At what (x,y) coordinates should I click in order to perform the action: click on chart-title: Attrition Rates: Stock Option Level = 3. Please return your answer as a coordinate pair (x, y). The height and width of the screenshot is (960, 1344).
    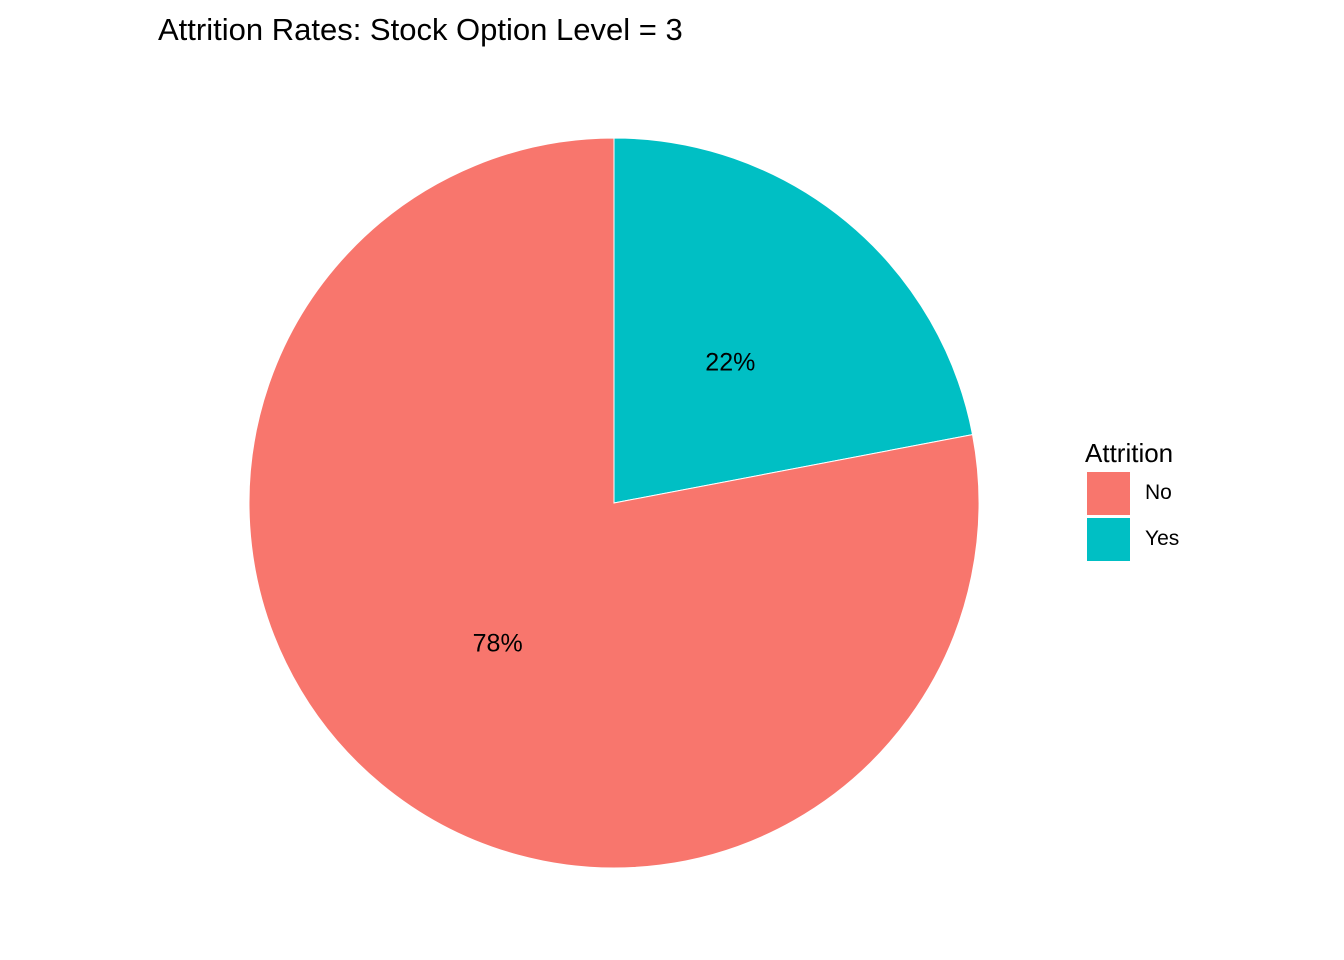
    Looking at the image, I should click on (420, 29).